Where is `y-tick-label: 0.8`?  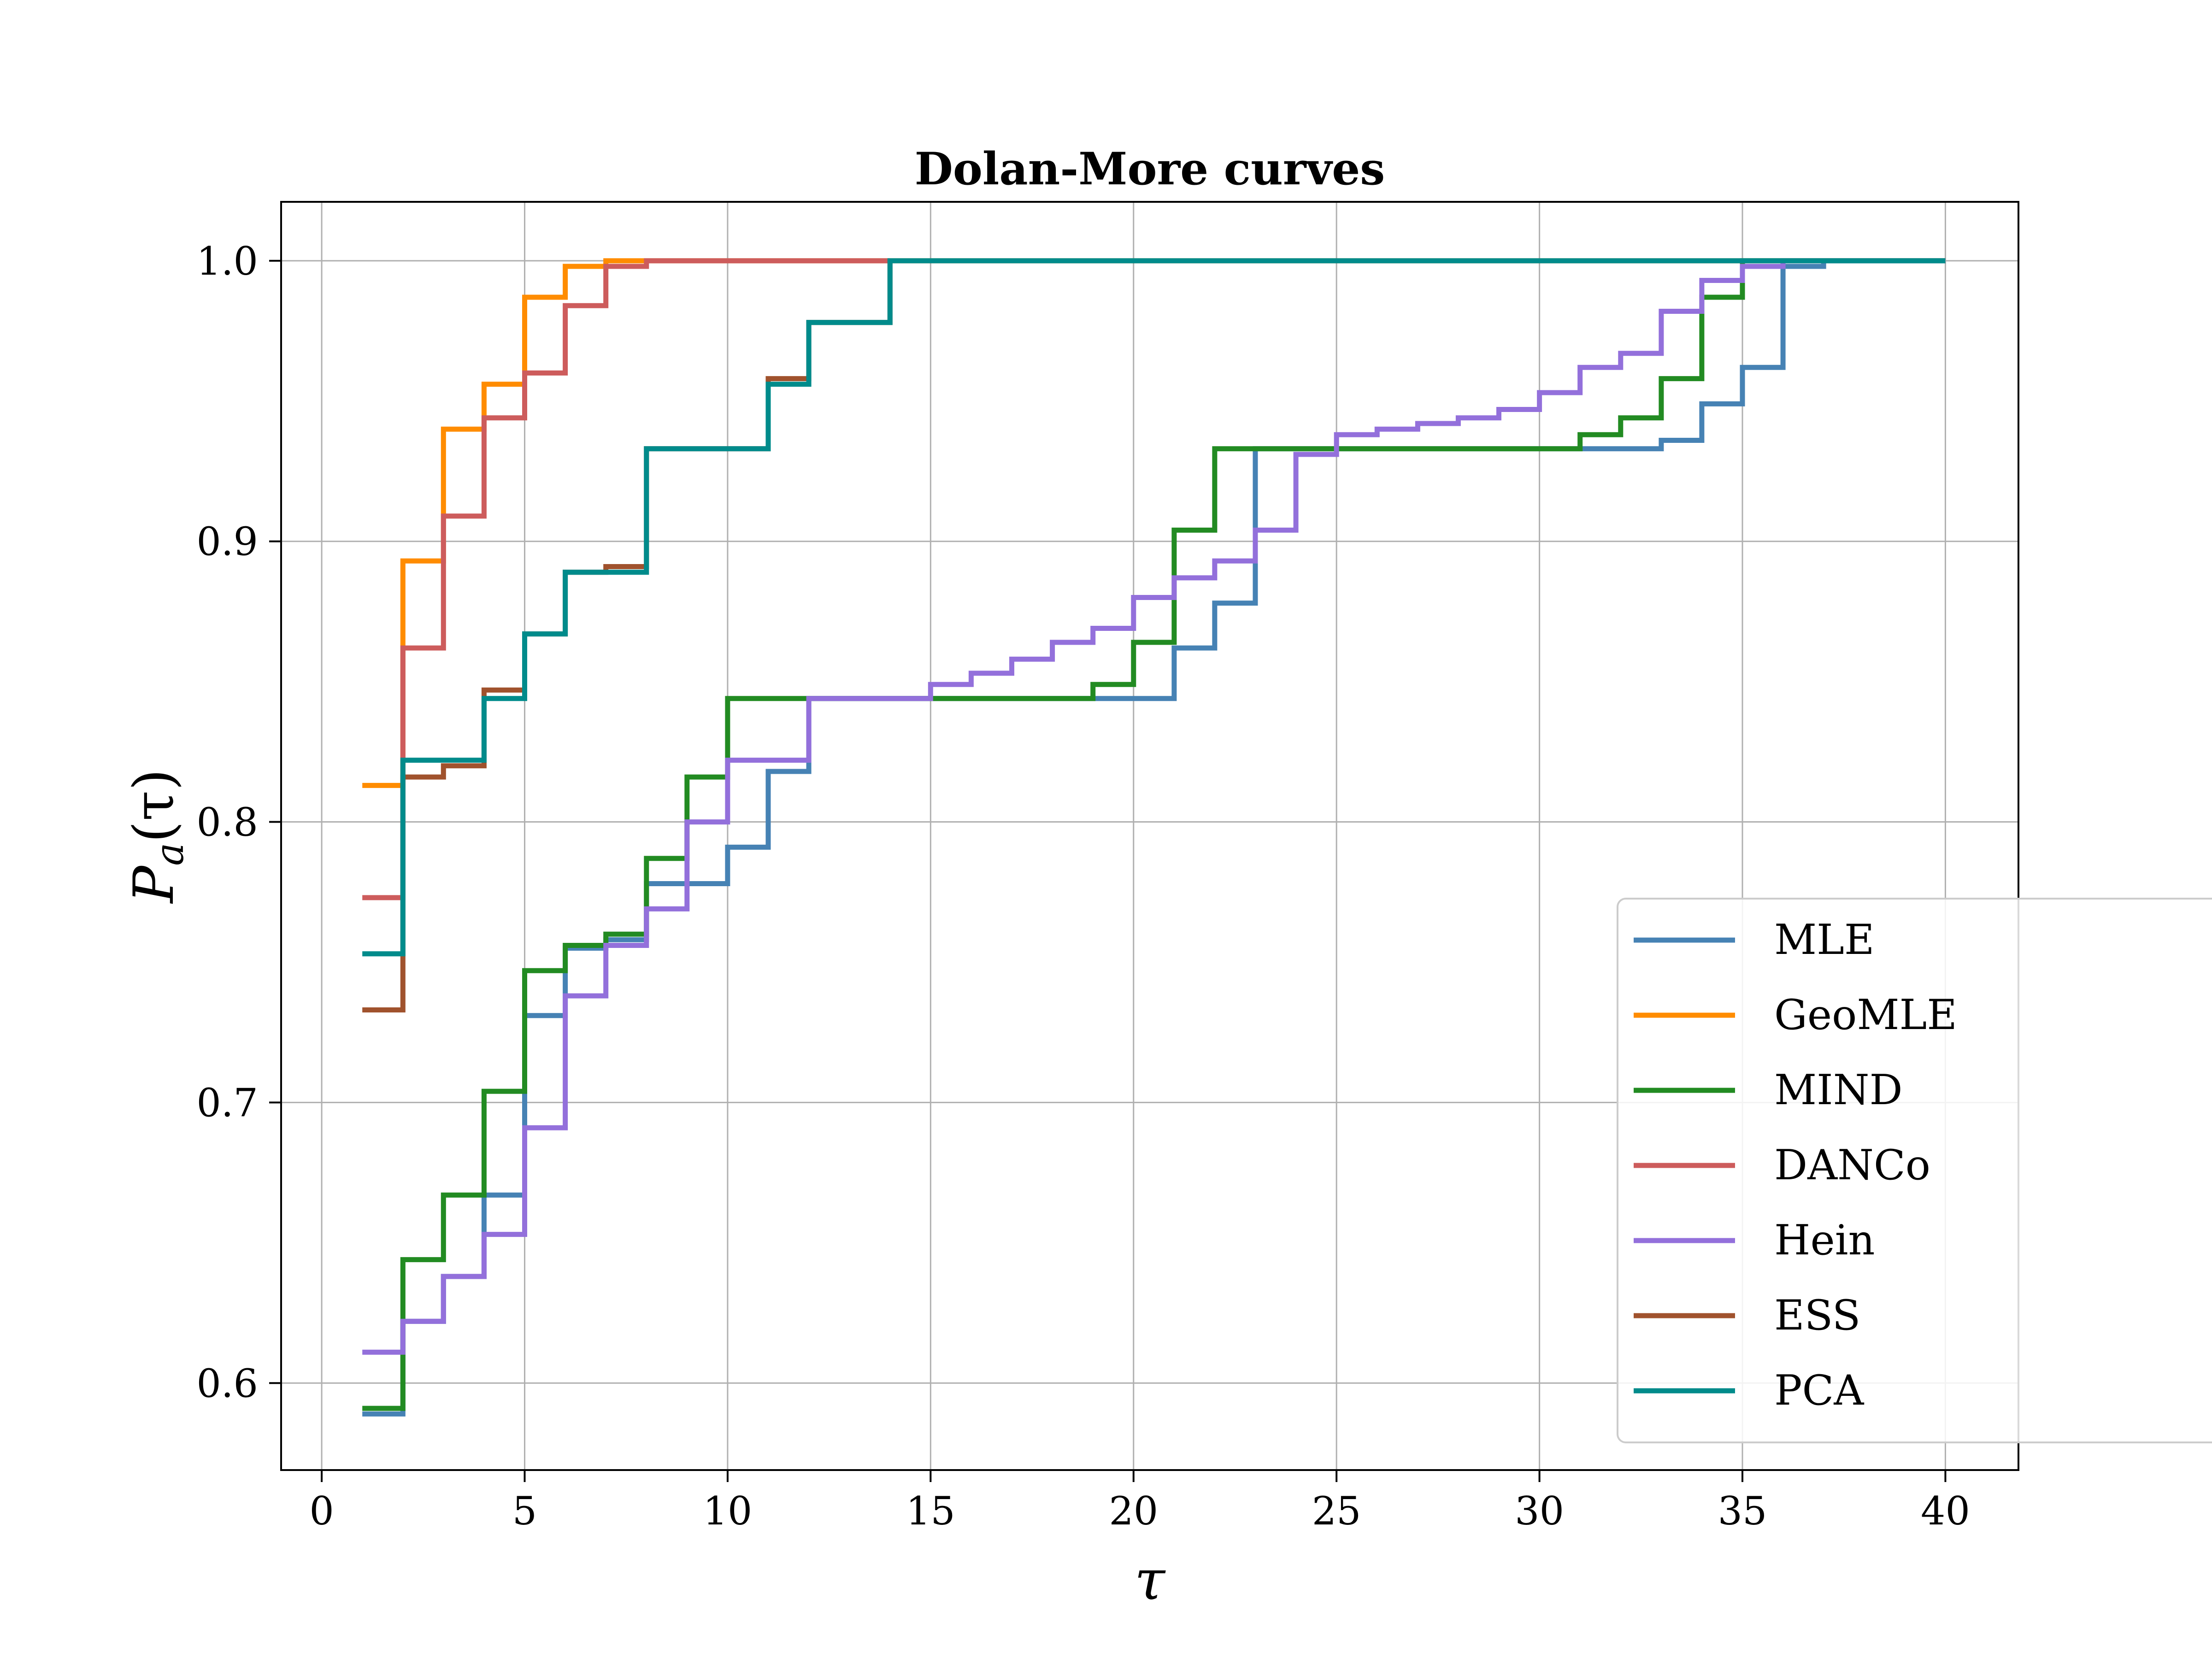
y-tick-label: 0.8 is located at coordinates (227, 822).